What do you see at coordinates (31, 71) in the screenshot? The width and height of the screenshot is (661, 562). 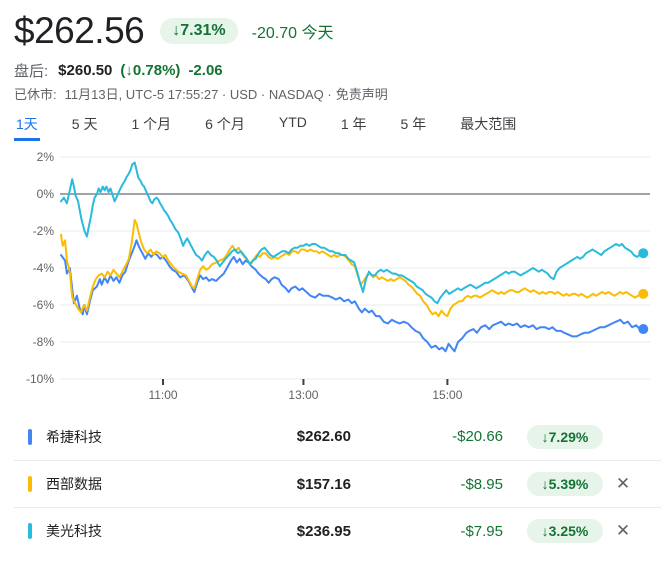 I see `after-hours-label: 盘后:` at bounding box center [31, 71].